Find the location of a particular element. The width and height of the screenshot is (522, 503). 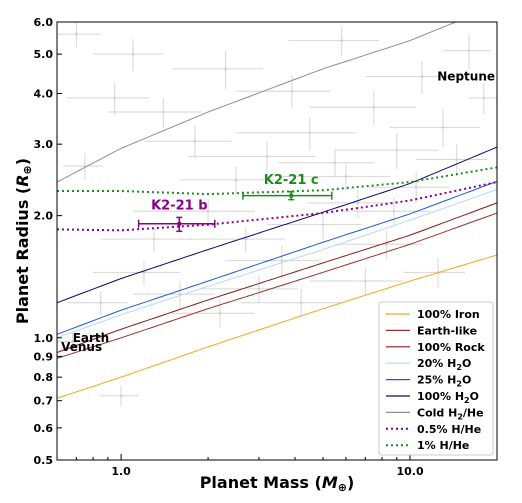

legend-label: 25% H2O is located at coordinates (444, 381).